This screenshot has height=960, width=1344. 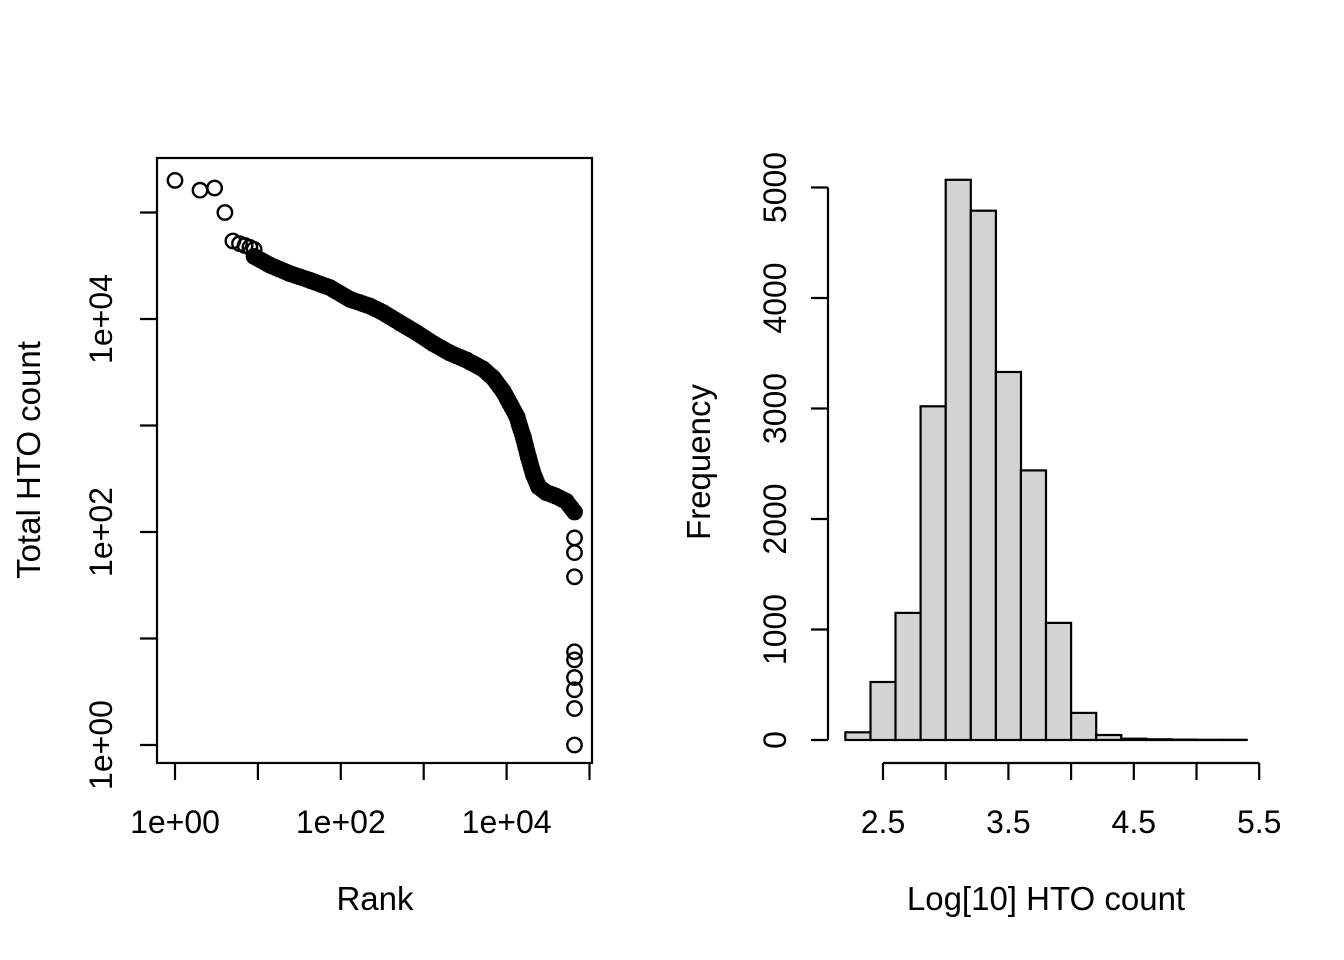 What do you see at coordinates (775, 187) in the screenshot?
I see `y-tick-label: 5000` at bounding box center [775, 187].